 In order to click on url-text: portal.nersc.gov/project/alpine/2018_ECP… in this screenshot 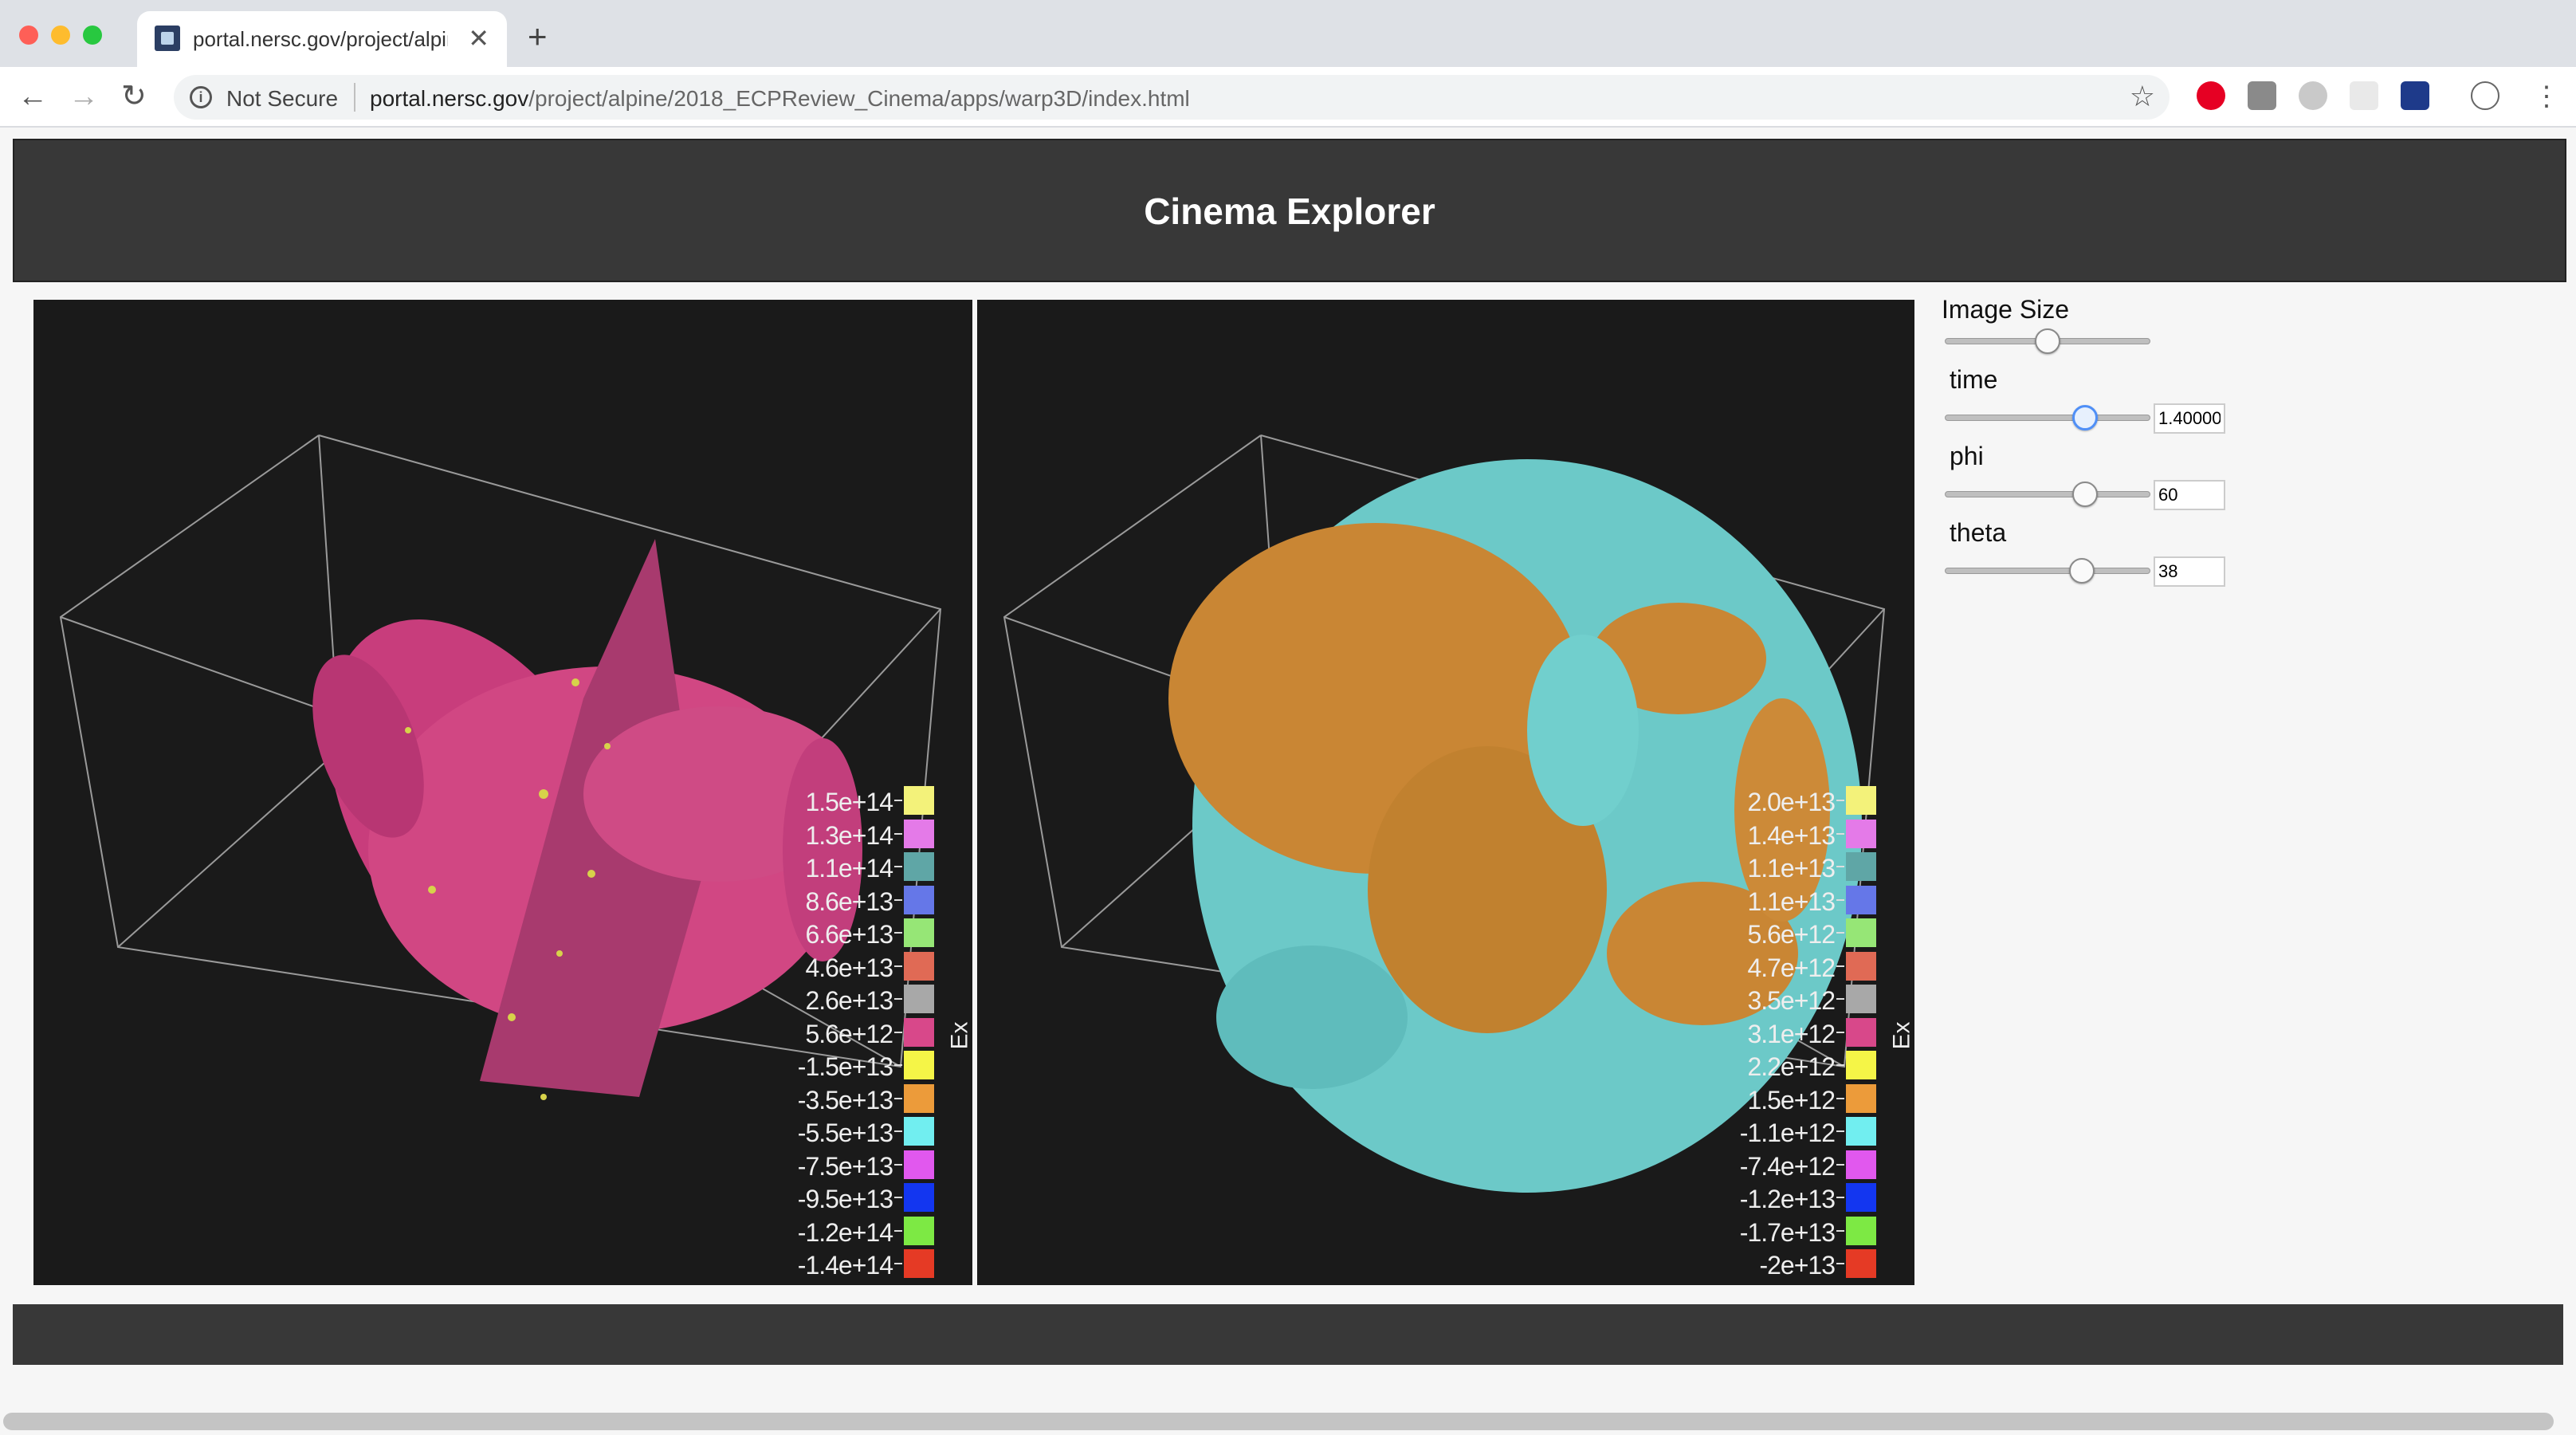, I will do `click(780, 99)`.